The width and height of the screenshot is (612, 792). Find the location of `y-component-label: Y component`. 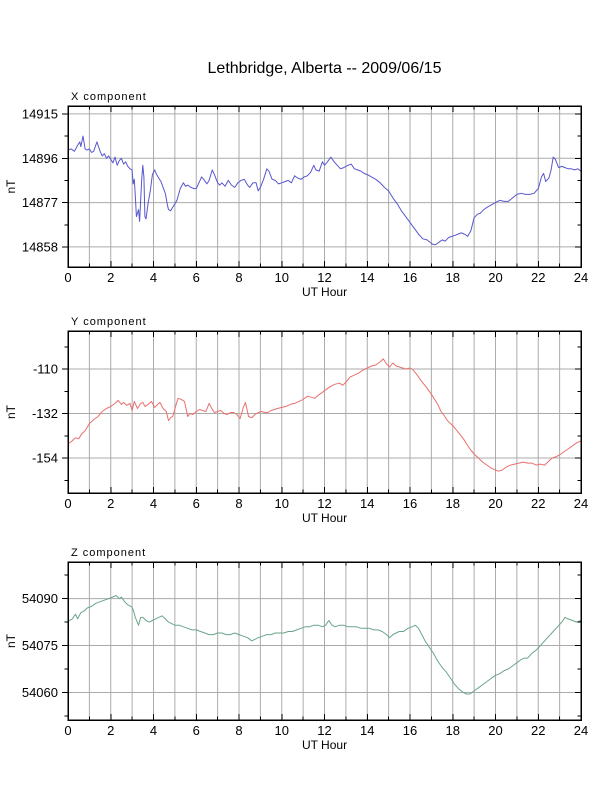

y-component-label: Y component is located at coordinates (109, 322).